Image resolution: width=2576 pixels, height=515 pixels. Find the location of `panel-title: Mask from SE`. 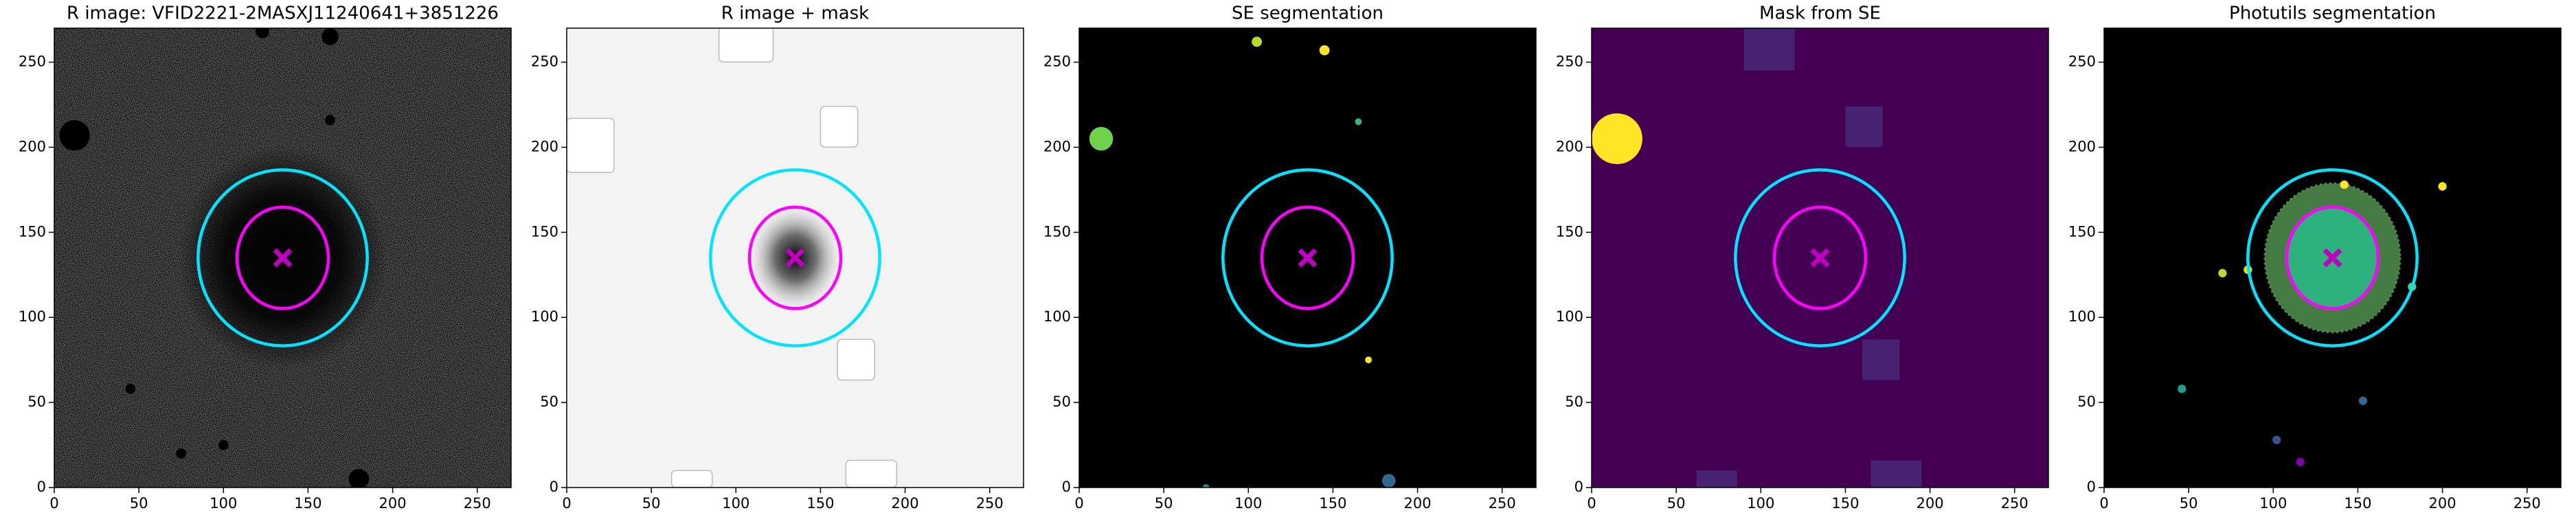

panel-title: Mask from SE is located at coordinates (1820, 13).